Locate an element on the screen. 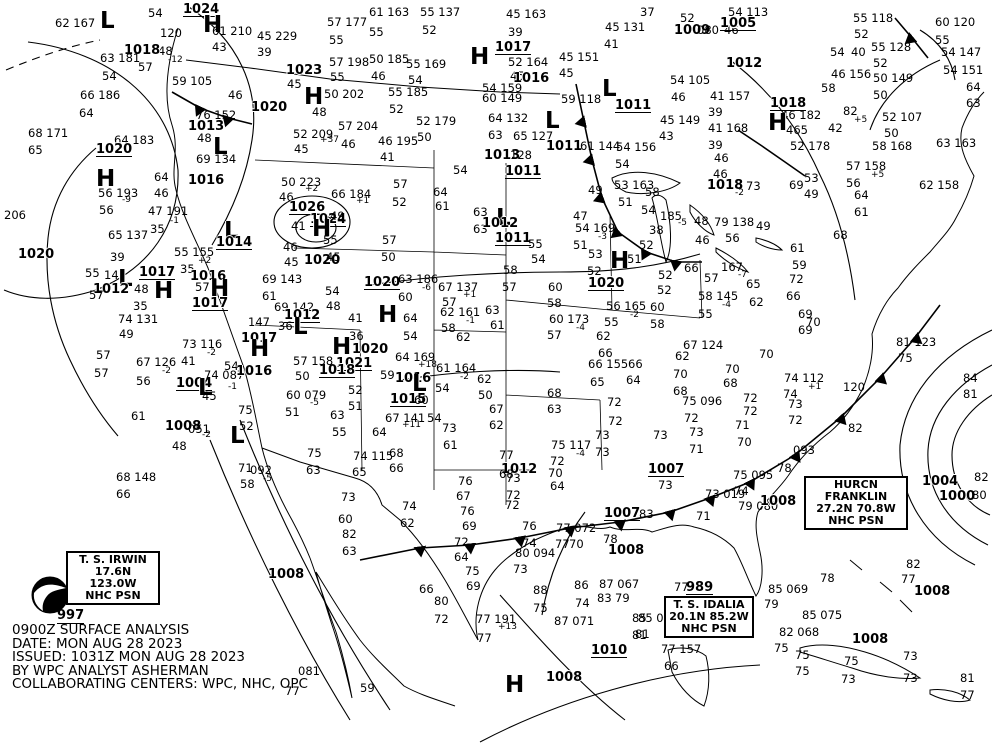  station-value: 70 is located at coordinates (732, 369).